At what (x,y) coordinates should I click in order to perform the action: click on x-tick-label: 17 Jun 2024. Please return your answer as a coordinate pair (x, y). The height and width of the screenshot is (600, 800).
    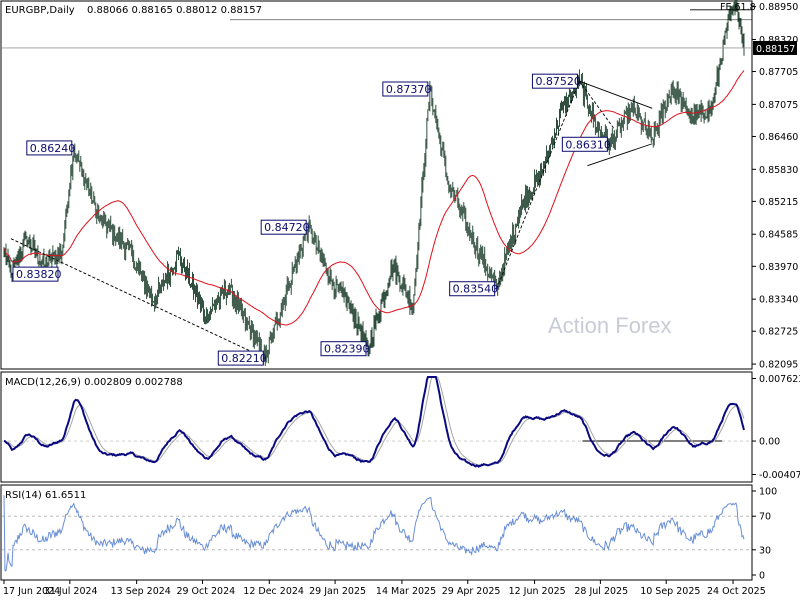
    Looking at the image, I should click on (31, 591).